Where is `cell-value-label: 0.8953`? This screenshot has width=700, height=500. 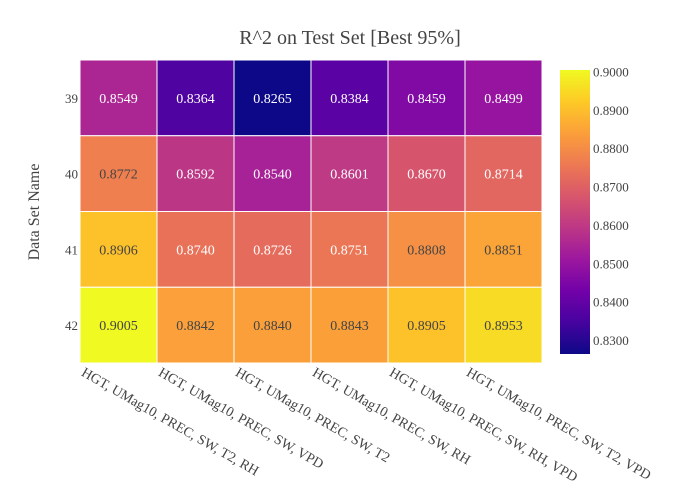 cell-value-label: 0.8953 is located at coordinates (503, 326).